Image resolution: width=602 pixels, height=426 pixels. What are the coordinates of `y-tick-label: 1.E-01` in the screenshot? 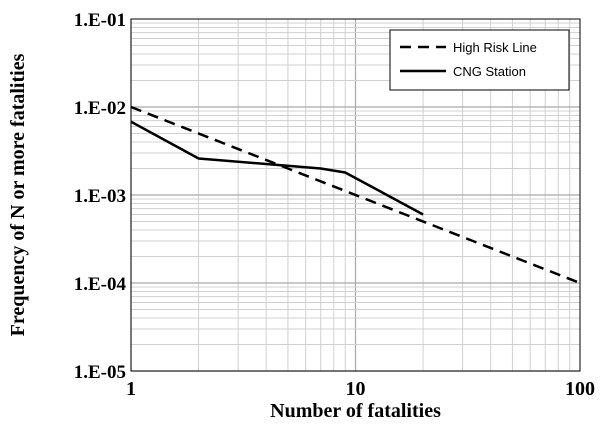 It's located at (100, 20).